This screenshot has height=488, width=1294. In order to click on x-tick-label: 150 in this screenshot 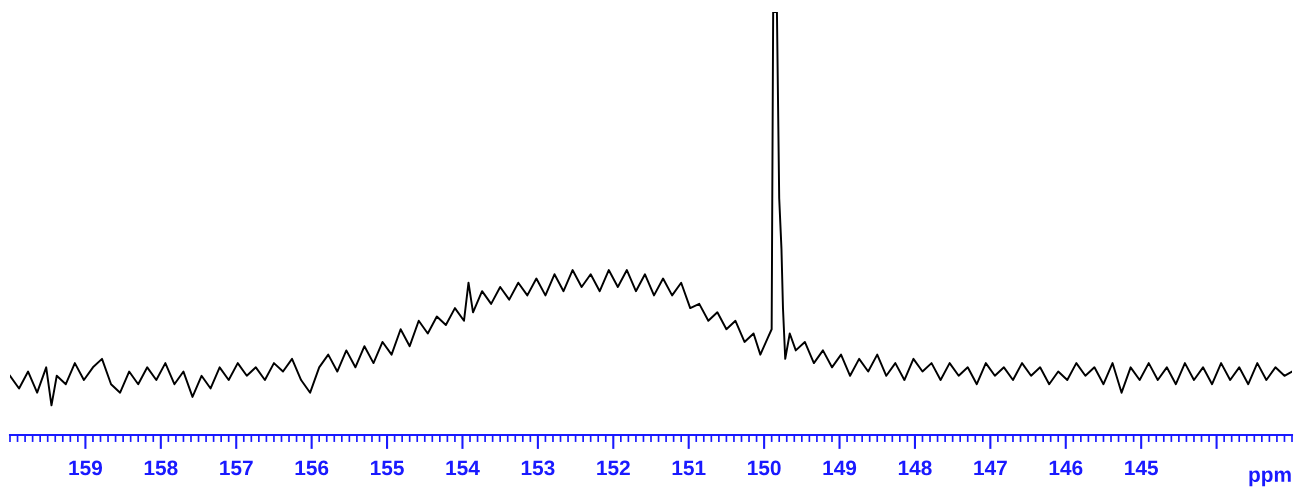, I will do `click(764, 468)`.